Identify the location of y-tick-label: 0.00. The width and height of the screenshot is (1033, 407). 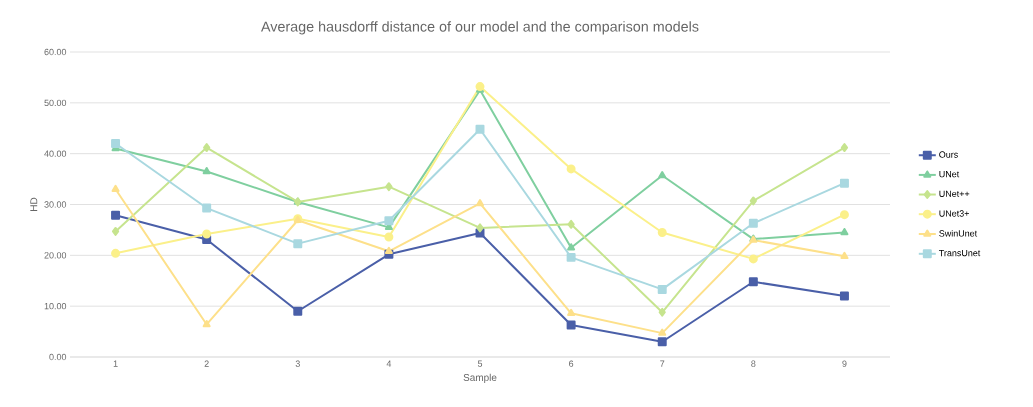
(58, 357).